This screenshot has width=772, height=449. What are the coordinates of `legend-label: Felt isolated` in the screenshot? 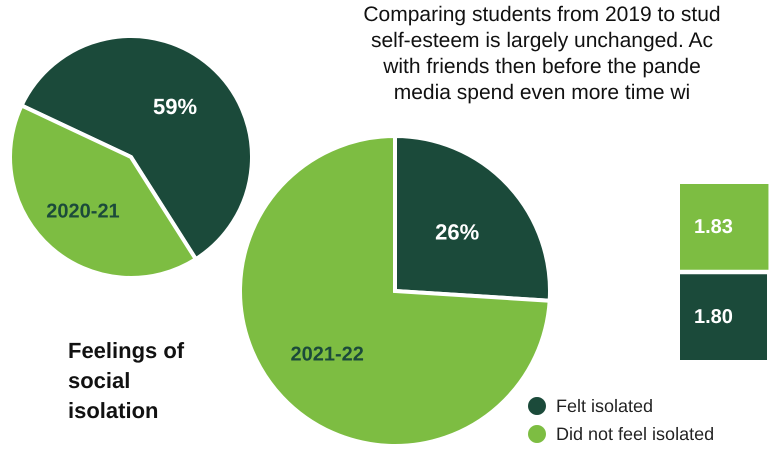 It's located at (604, 406).